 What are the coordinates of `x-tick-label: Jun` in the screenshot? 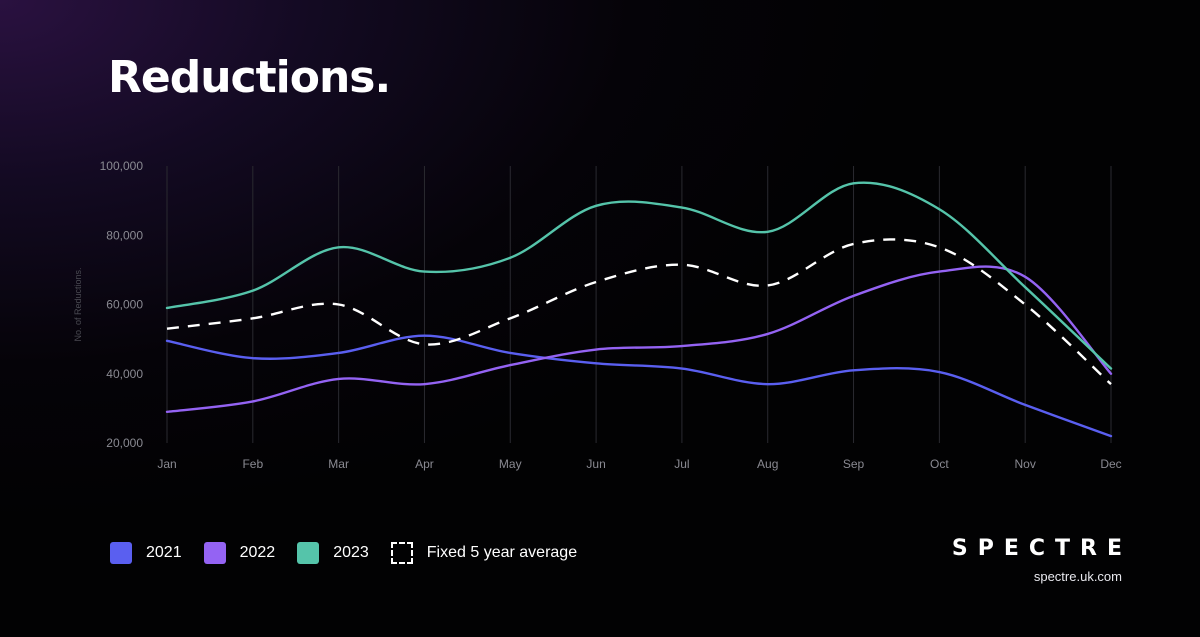 It's located at (595, 464).